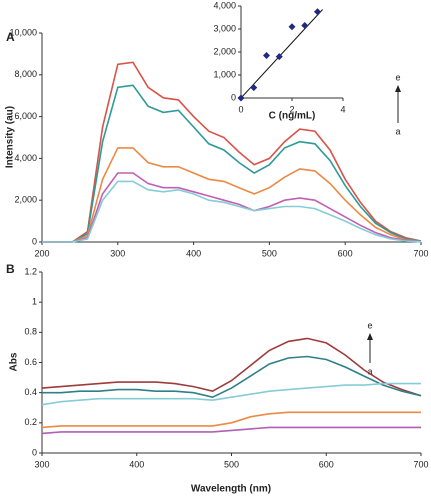 The height and width of the screenshot is (500, 431). What do you see at coordinates (10, 37) in the screenshot?
I see `panel-label: A` at bounding box center [10, 37].